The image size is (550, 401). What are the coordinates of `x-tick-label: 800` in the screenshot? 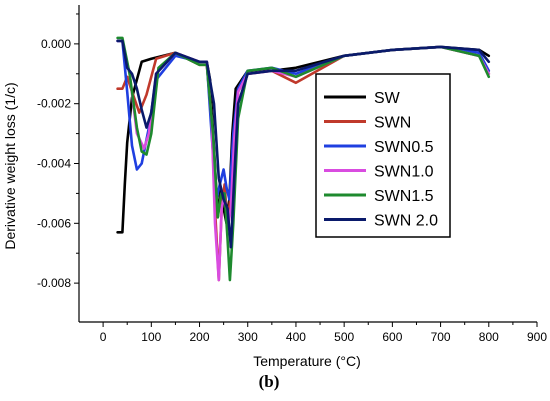 It's located at (489, 337).